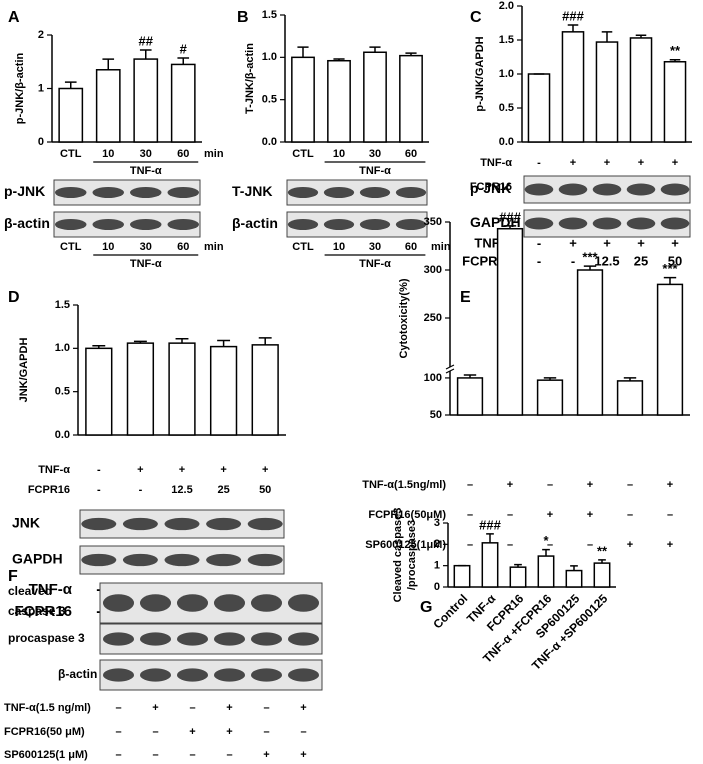 The width and height of the screenshot is (703, 764). What do you see at coordinates (183, 247) in the screenshot?
I see `lane-label: 60` at bounding box center [183, 247].